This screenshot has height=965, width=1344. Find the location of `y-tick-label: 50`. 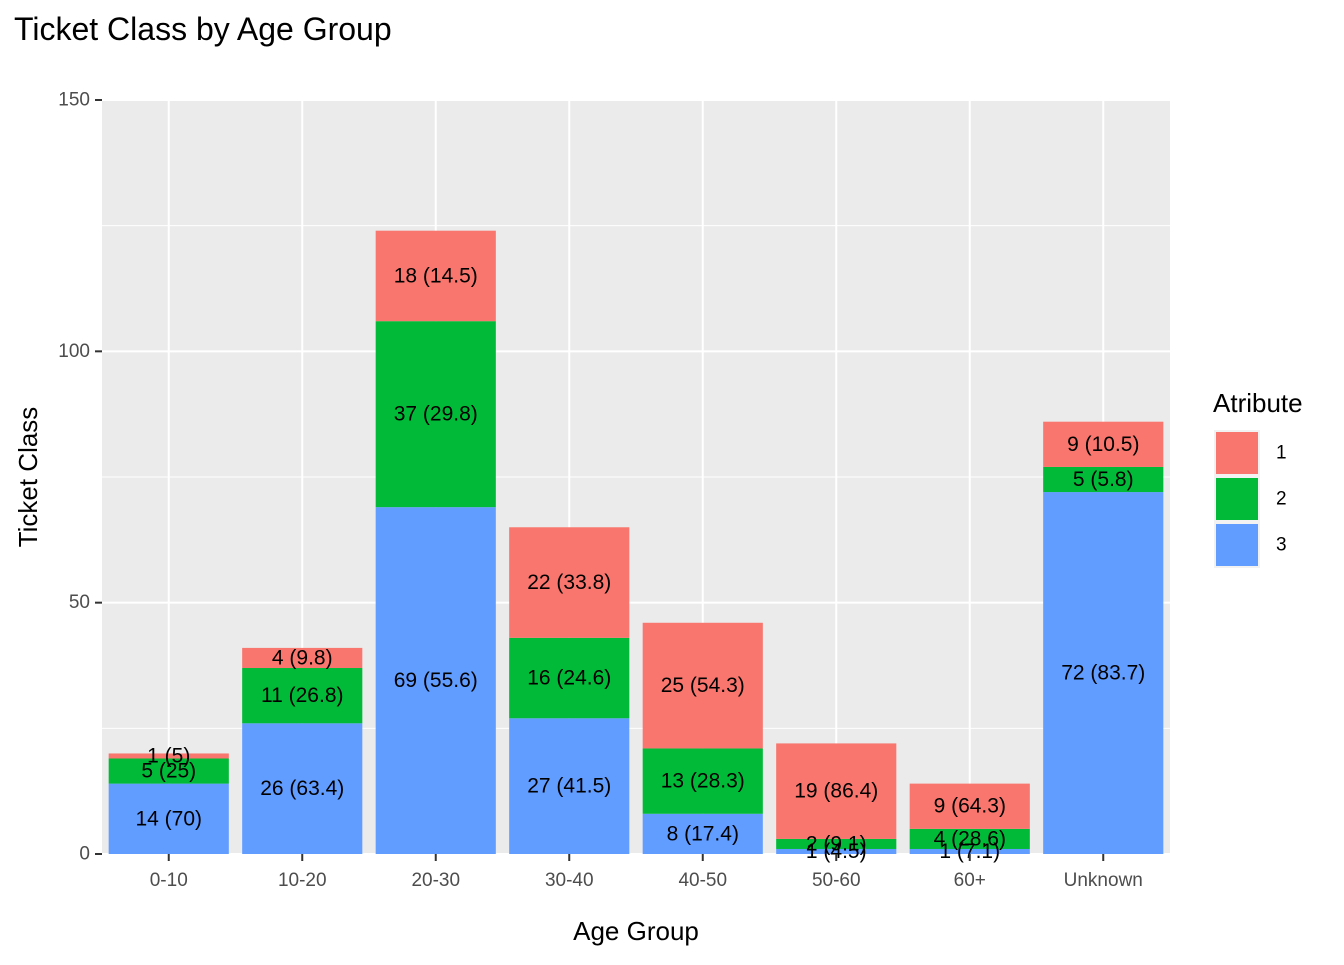

y-tick-label: 50 is located at coordinates (79, 602).